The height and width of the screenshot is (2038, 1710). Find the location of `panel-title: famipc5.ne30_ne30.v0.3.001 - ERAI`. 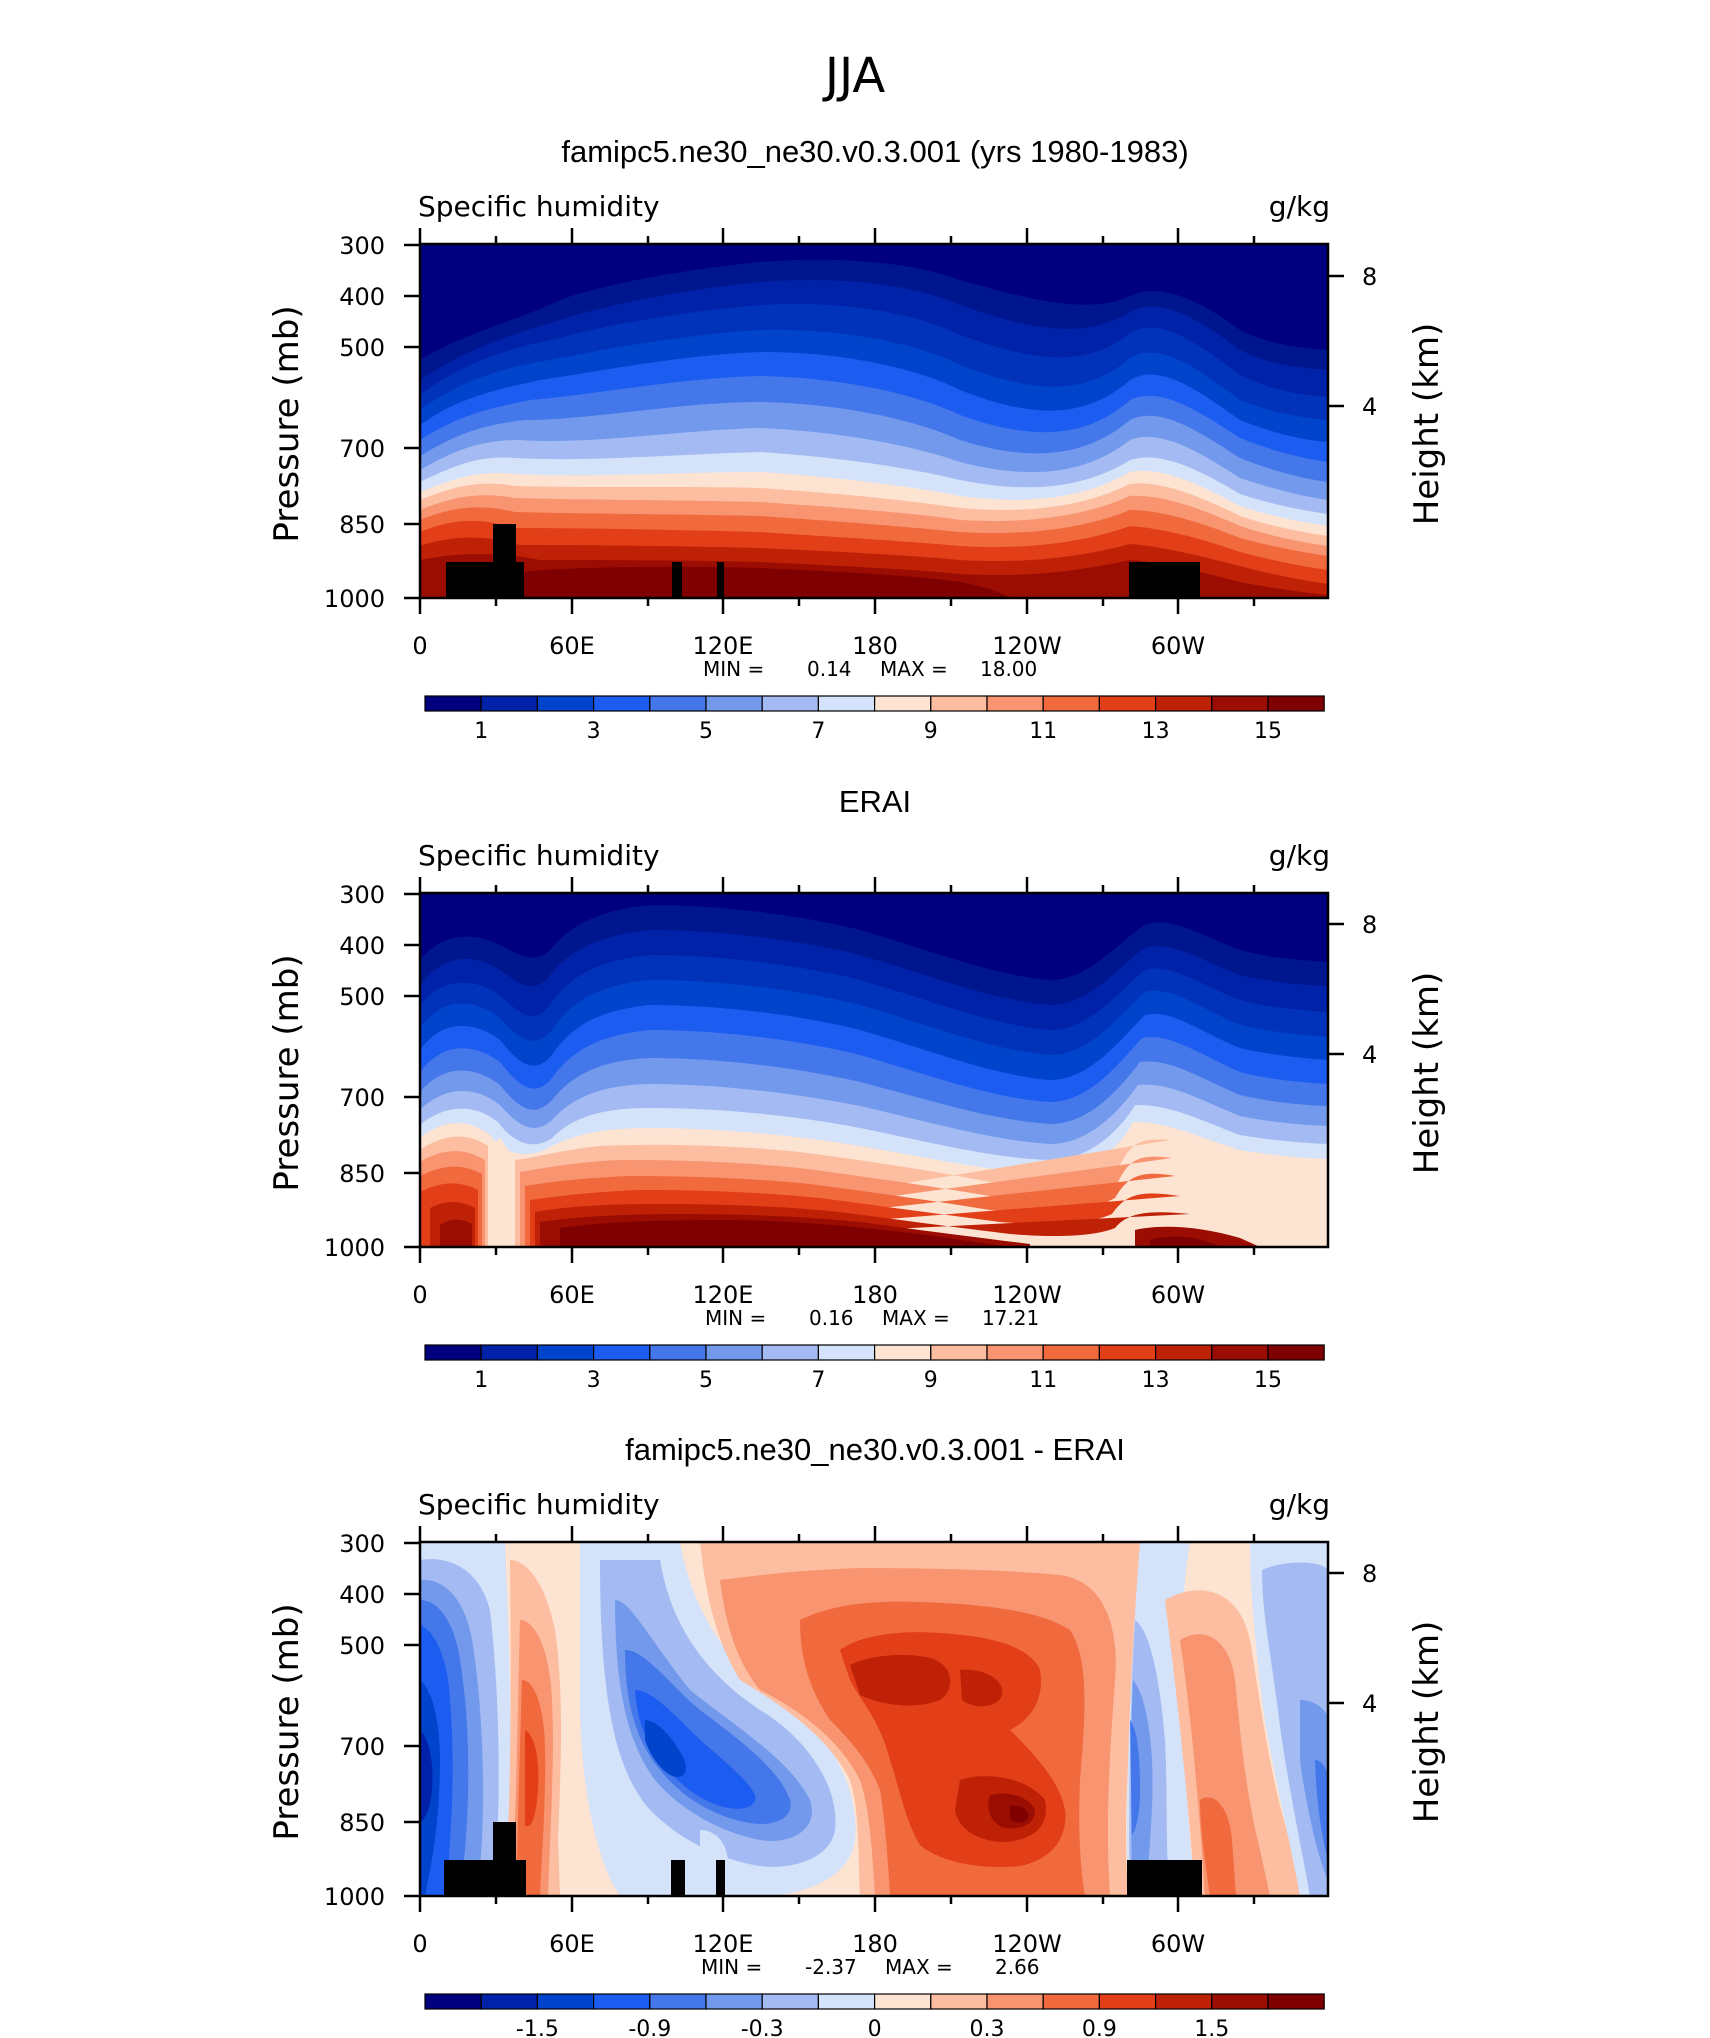

panel-title: famipc5.ne30_ne30.v0.3.001 - ERAI is located at coordinates (875, 1449).